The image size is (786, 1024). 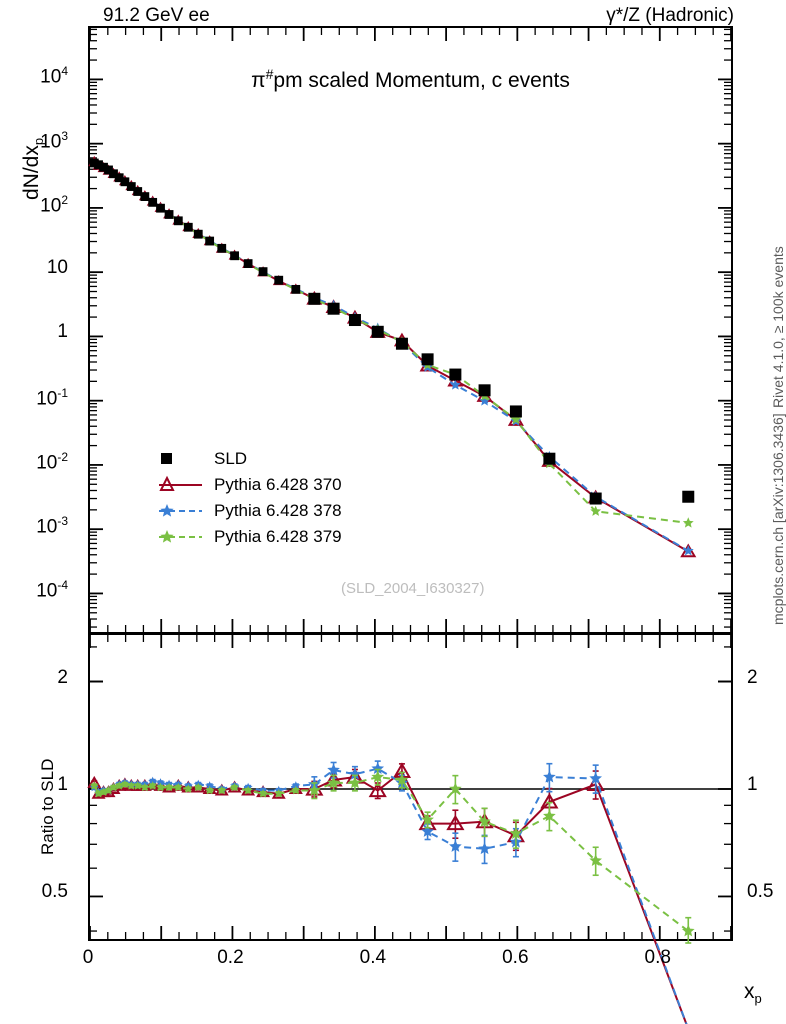 I want to click on legend-item: SLD, so click(x=250, y=459).